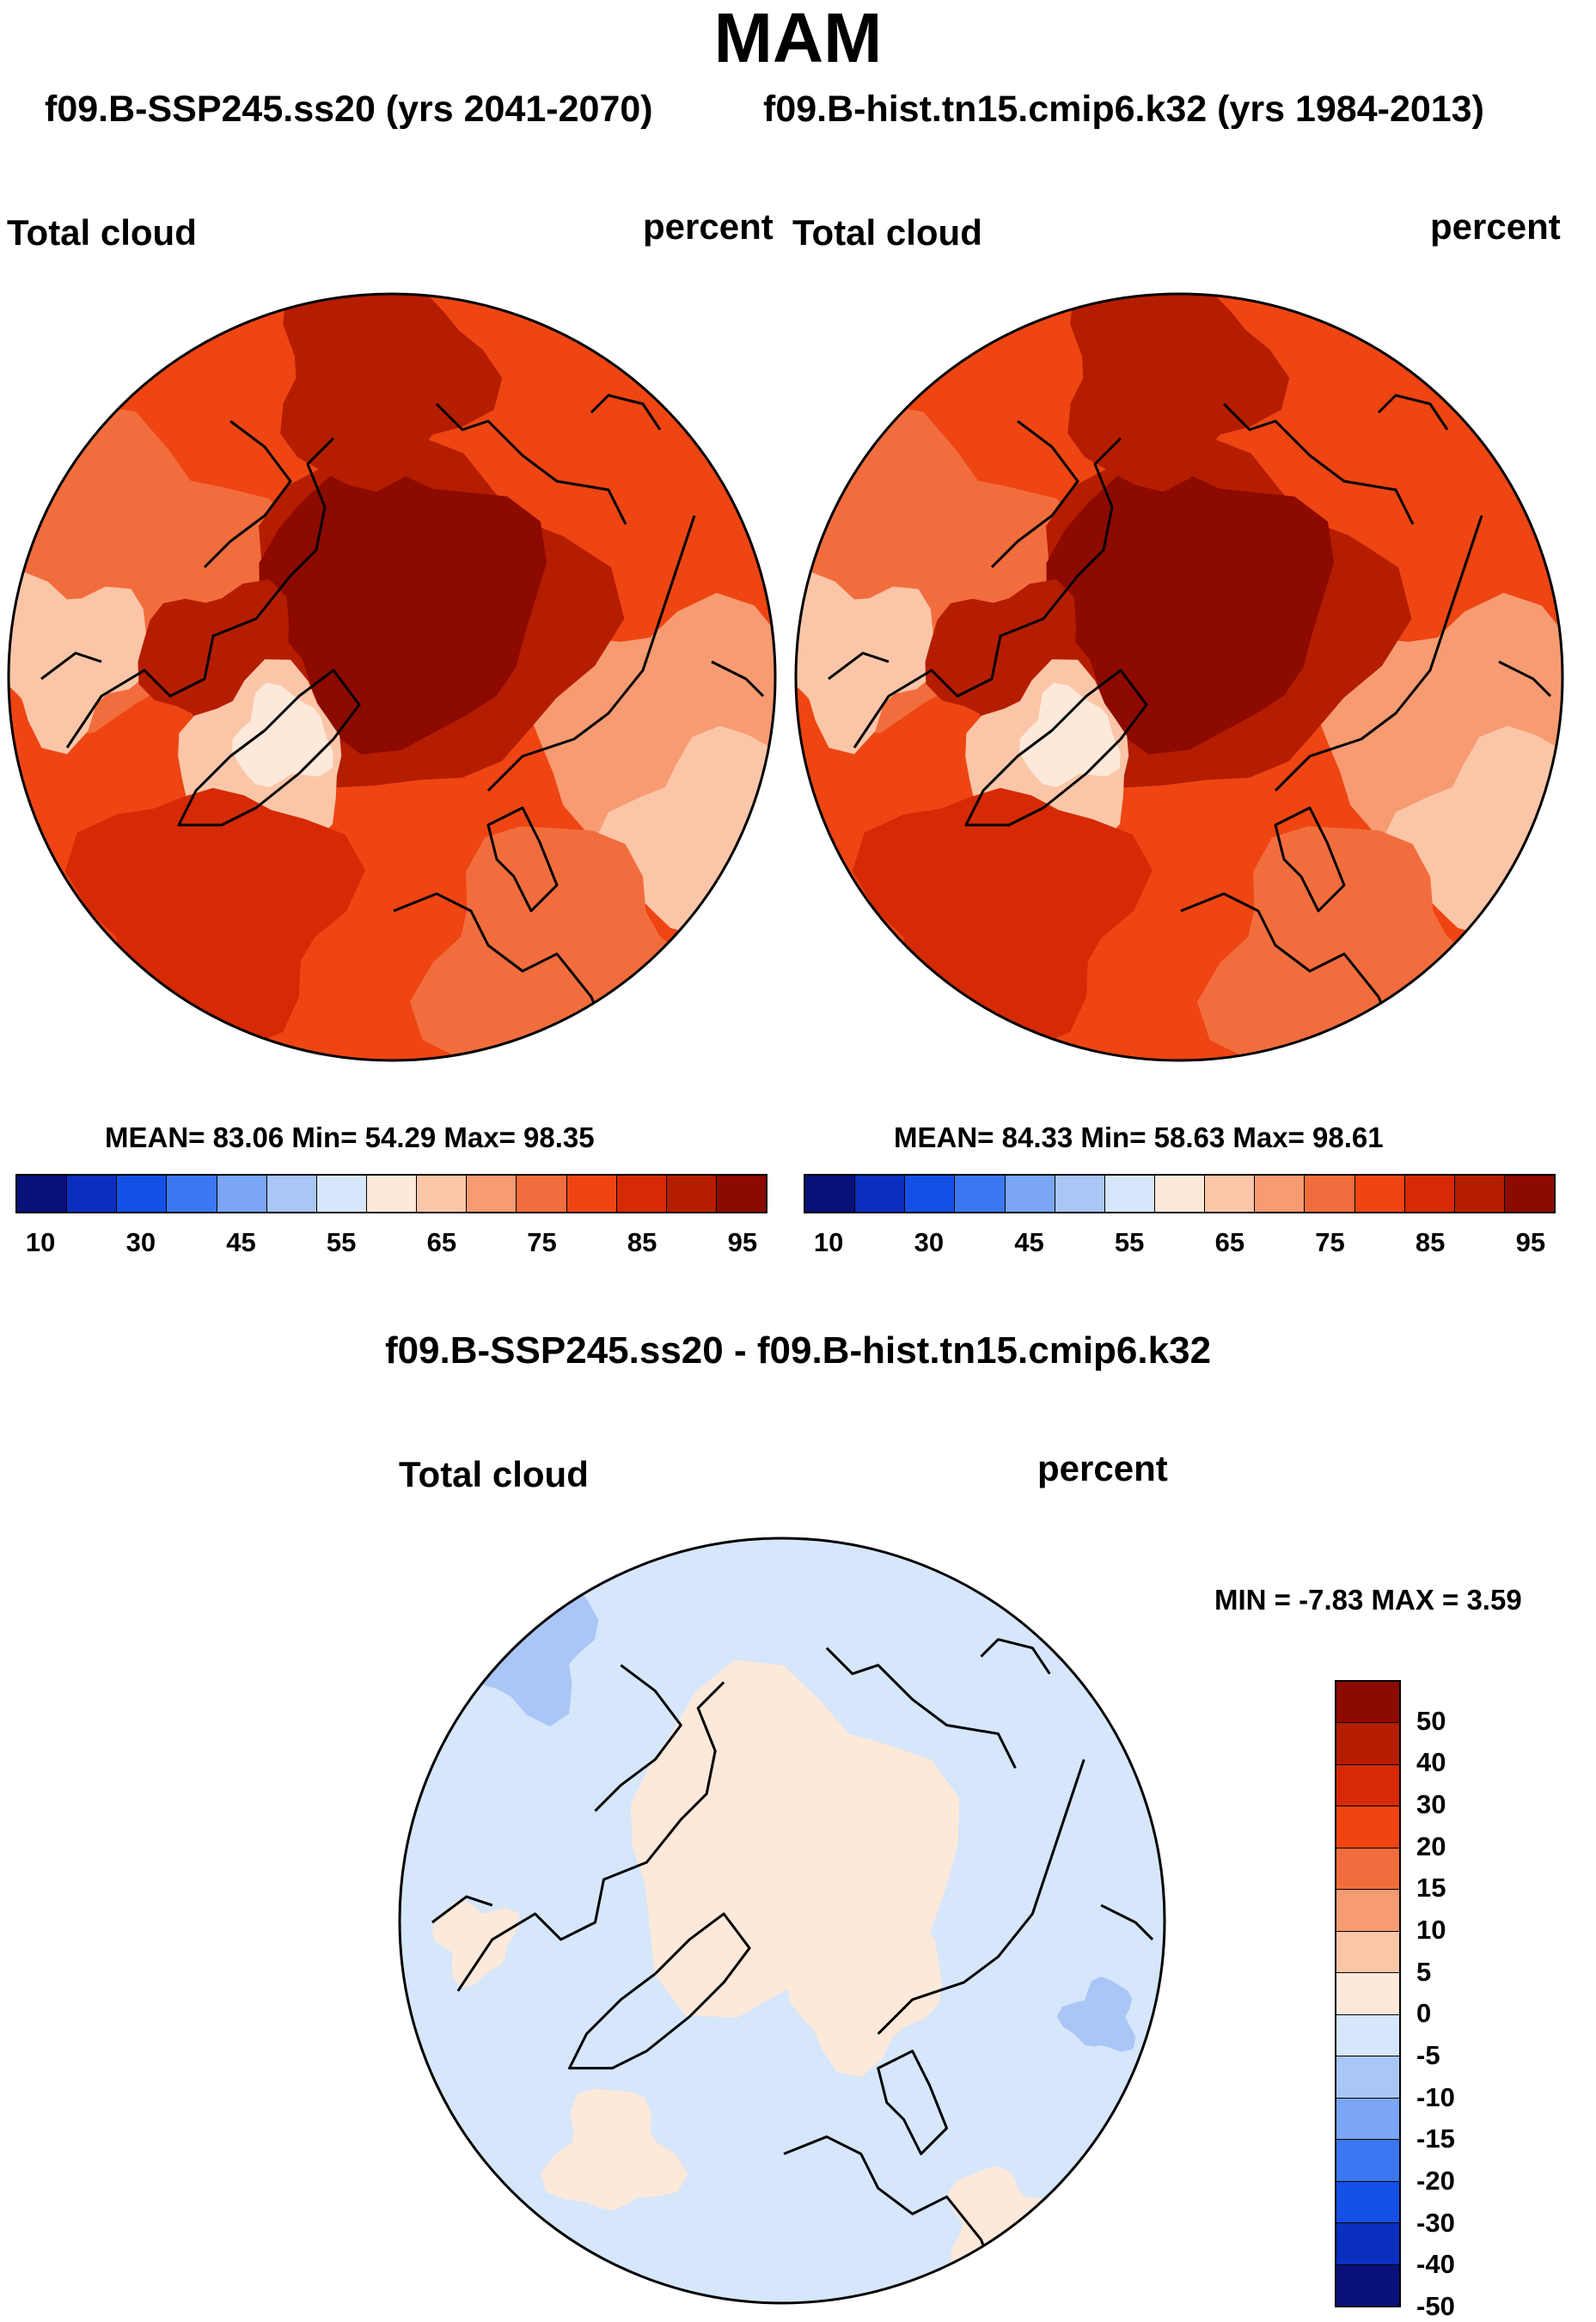 The image size is (1596, 2322). What do you see at coordinates (1113, 1137) in the screenshot?
I see `right-min-label: Min=` at bounding box center [1113, 1137].